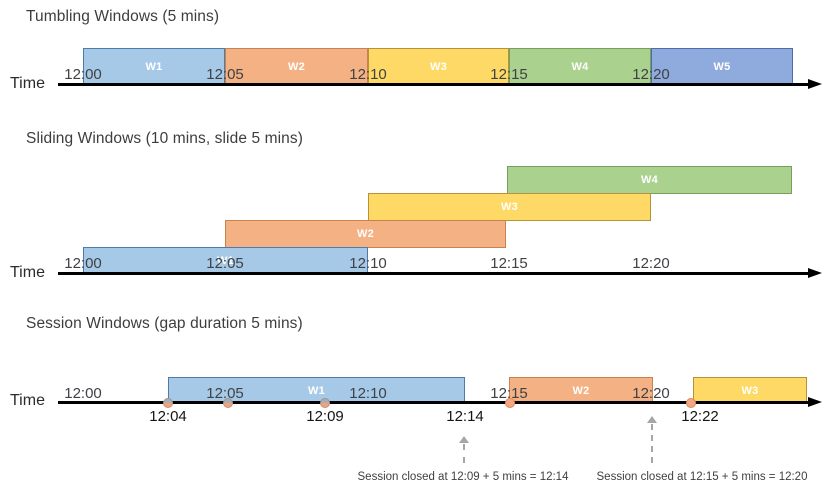 The height and width of the screenshot is (498, 829). What do you see at coordinates (325, 416) in the screenshot?
I see `event-time-label: 12:09` at bounding box center [325, 416].